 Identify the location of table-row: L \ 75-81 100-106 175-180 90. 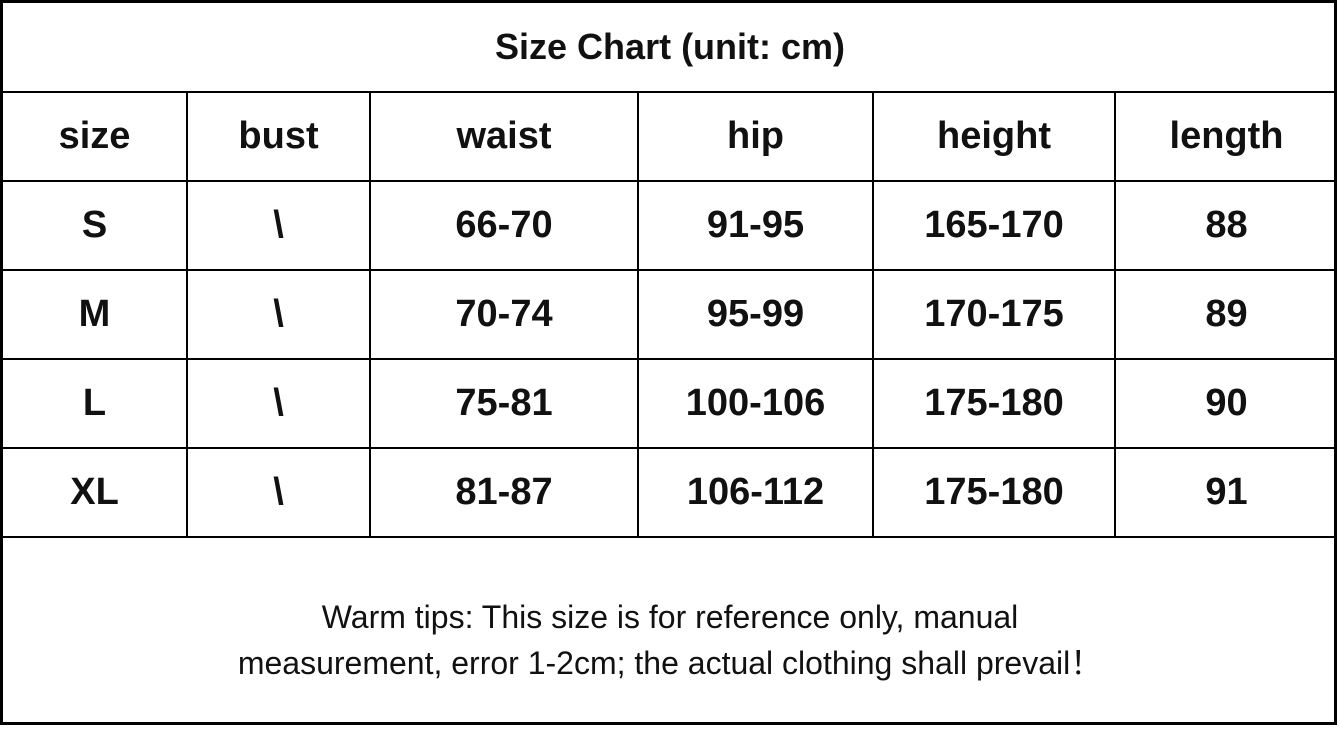
(670, 403).